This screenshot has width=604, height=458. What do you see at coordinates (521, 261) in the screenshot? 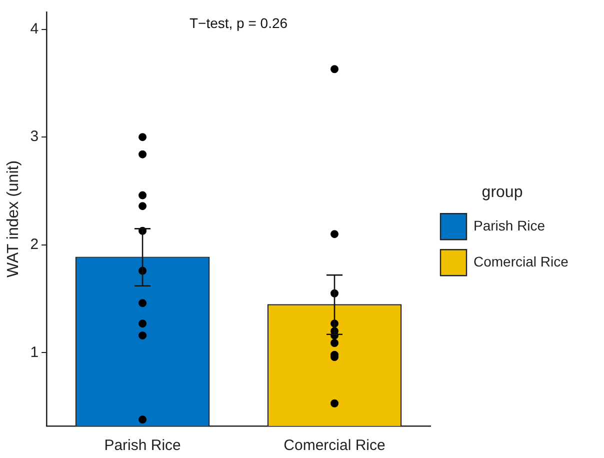
I see `legend-label: Comercial Rice` at bounding box center [521, 261].